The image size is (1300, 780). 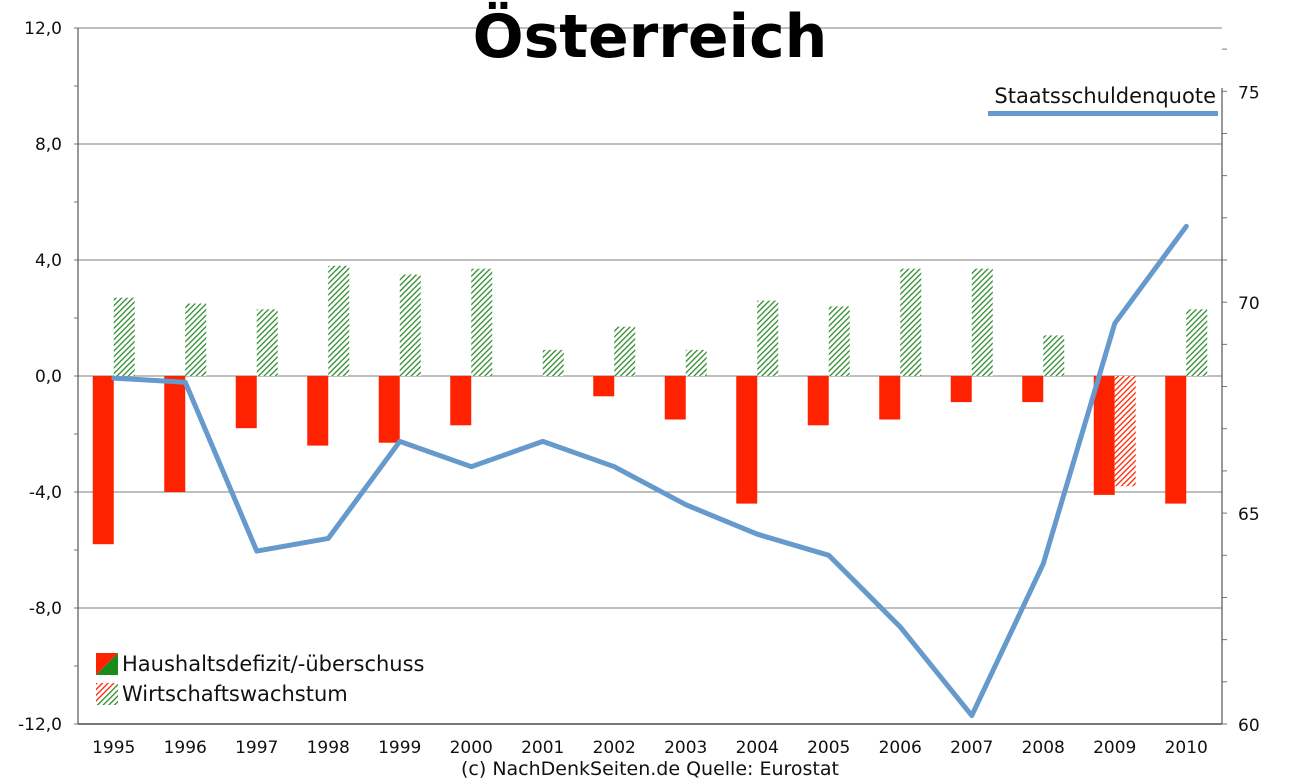 I want to click on left-axis-ticks: 12,0 8,0 4,0 0,0 -4,0 -8,0 -12,0, so click(x=48, y=377).